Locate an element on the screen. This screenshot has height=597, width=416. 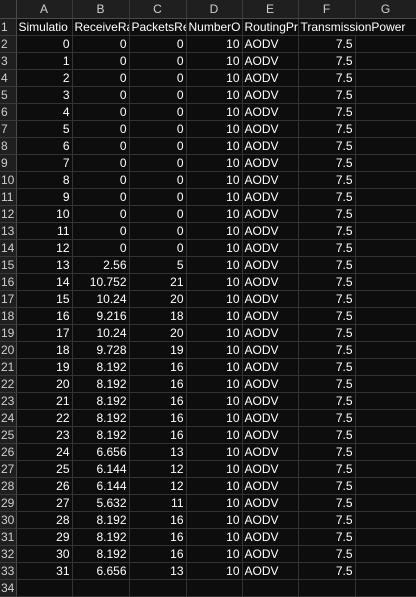
cell-c: 19 is located at coordinates (158, 350).